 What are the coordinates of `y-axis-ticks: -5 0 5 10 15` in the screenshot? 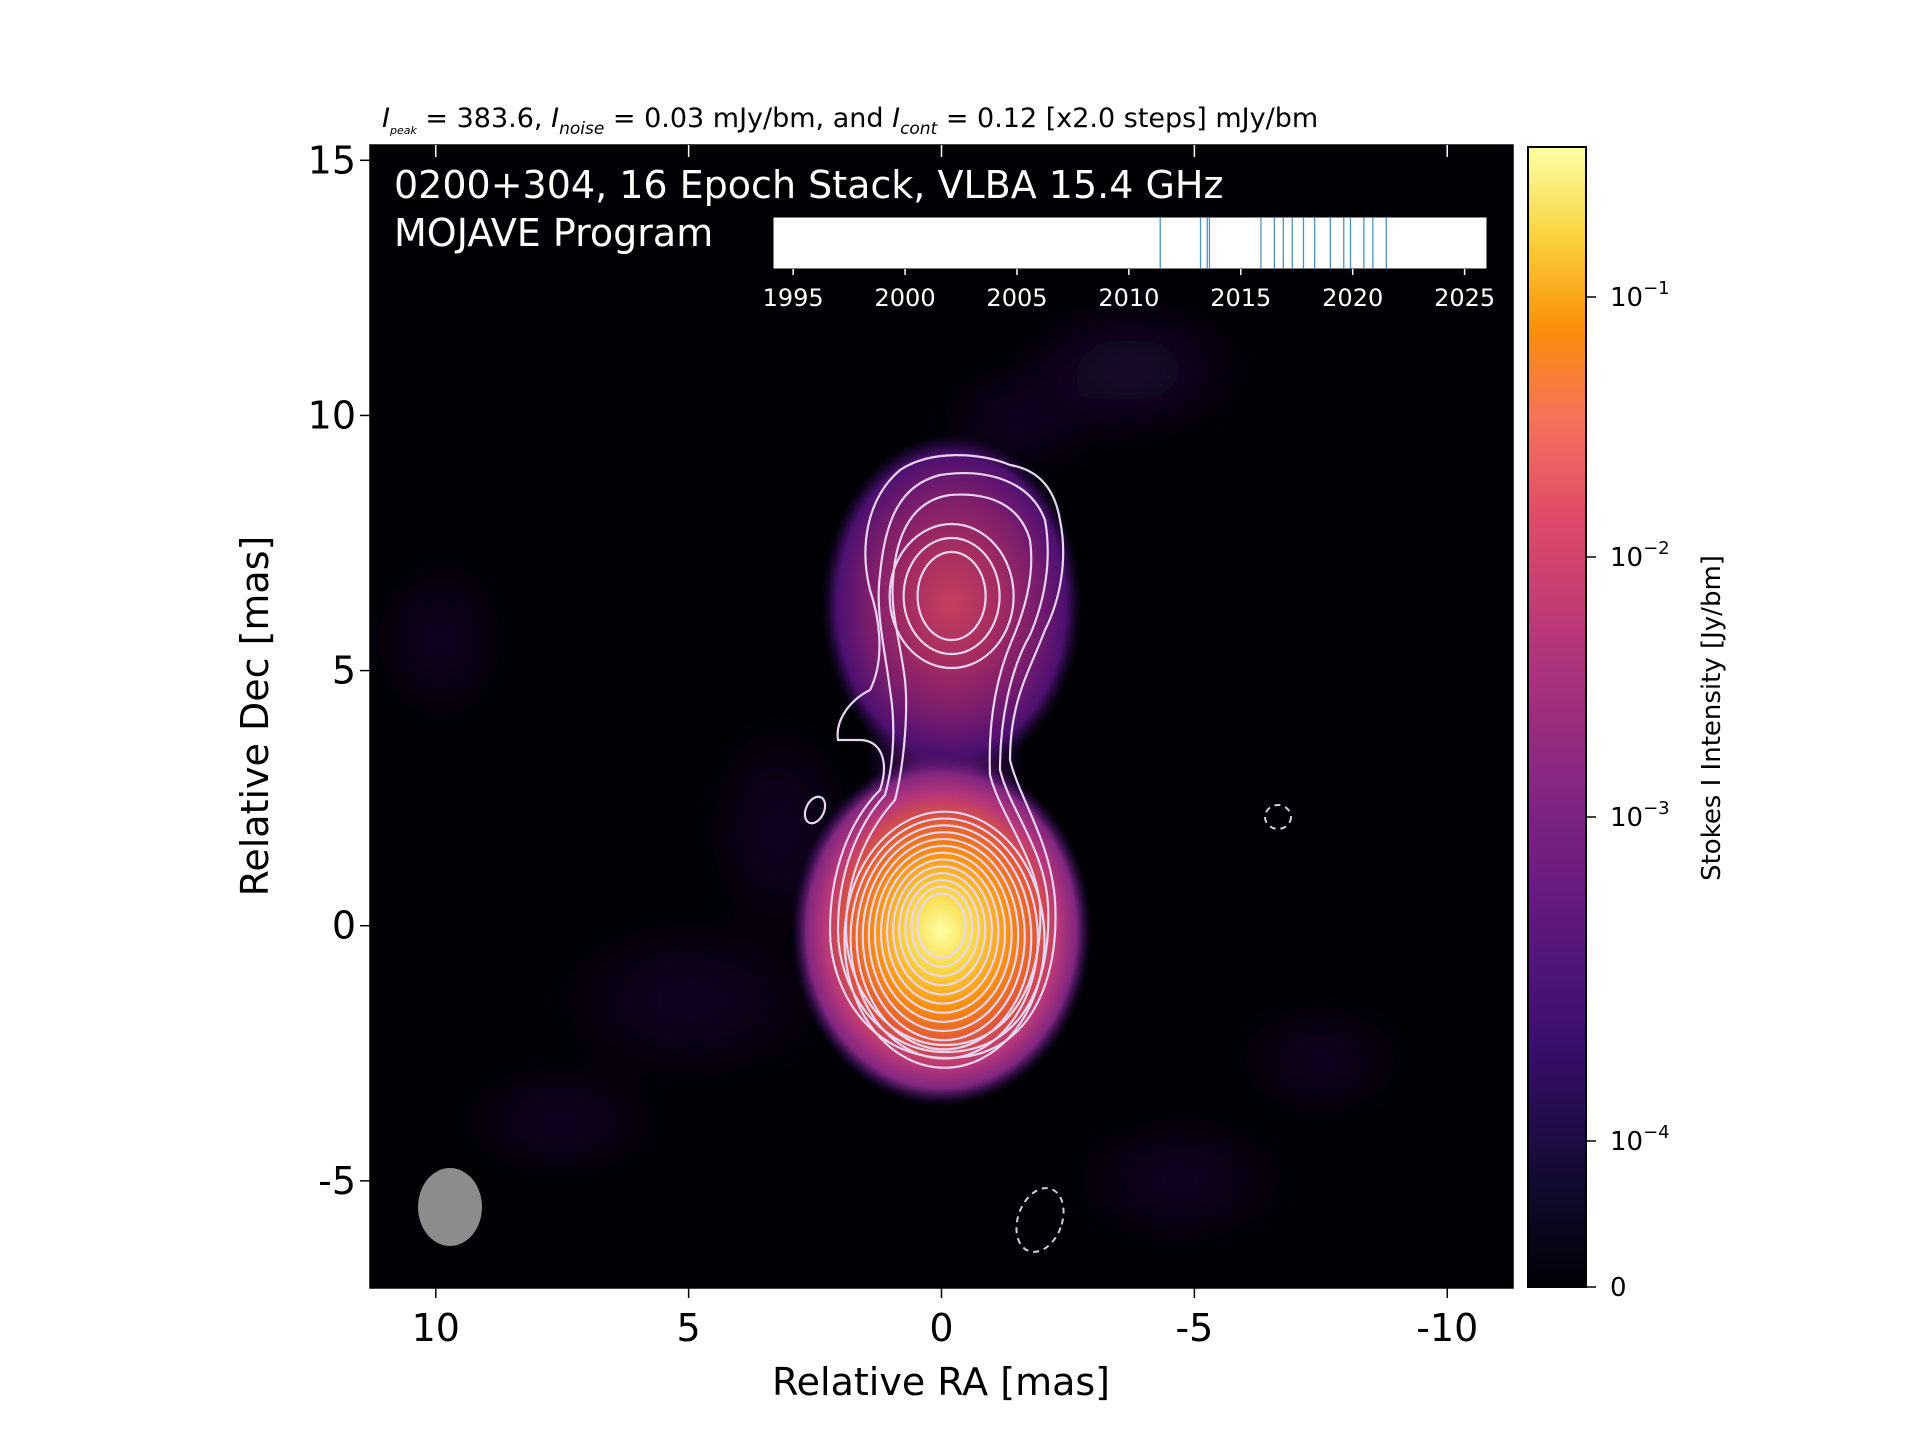 It's located at (339, 670).